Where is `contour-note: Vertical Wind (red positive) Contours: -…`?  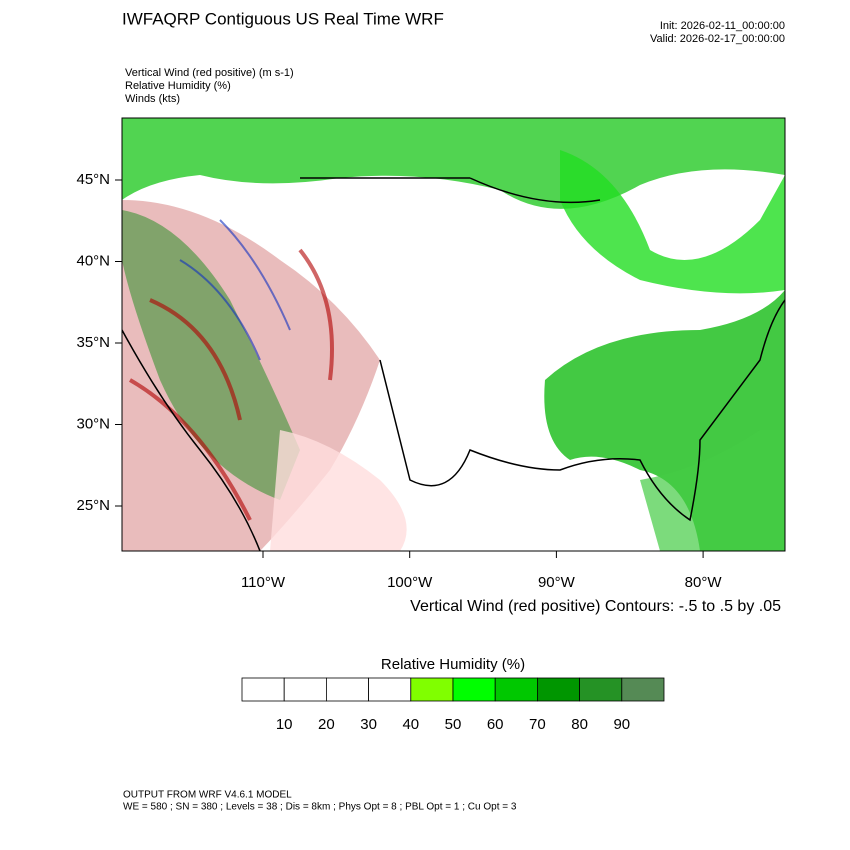
contour-note: Vertical Wind (red positive) Contours: -… is located at coordinates (595, 606).